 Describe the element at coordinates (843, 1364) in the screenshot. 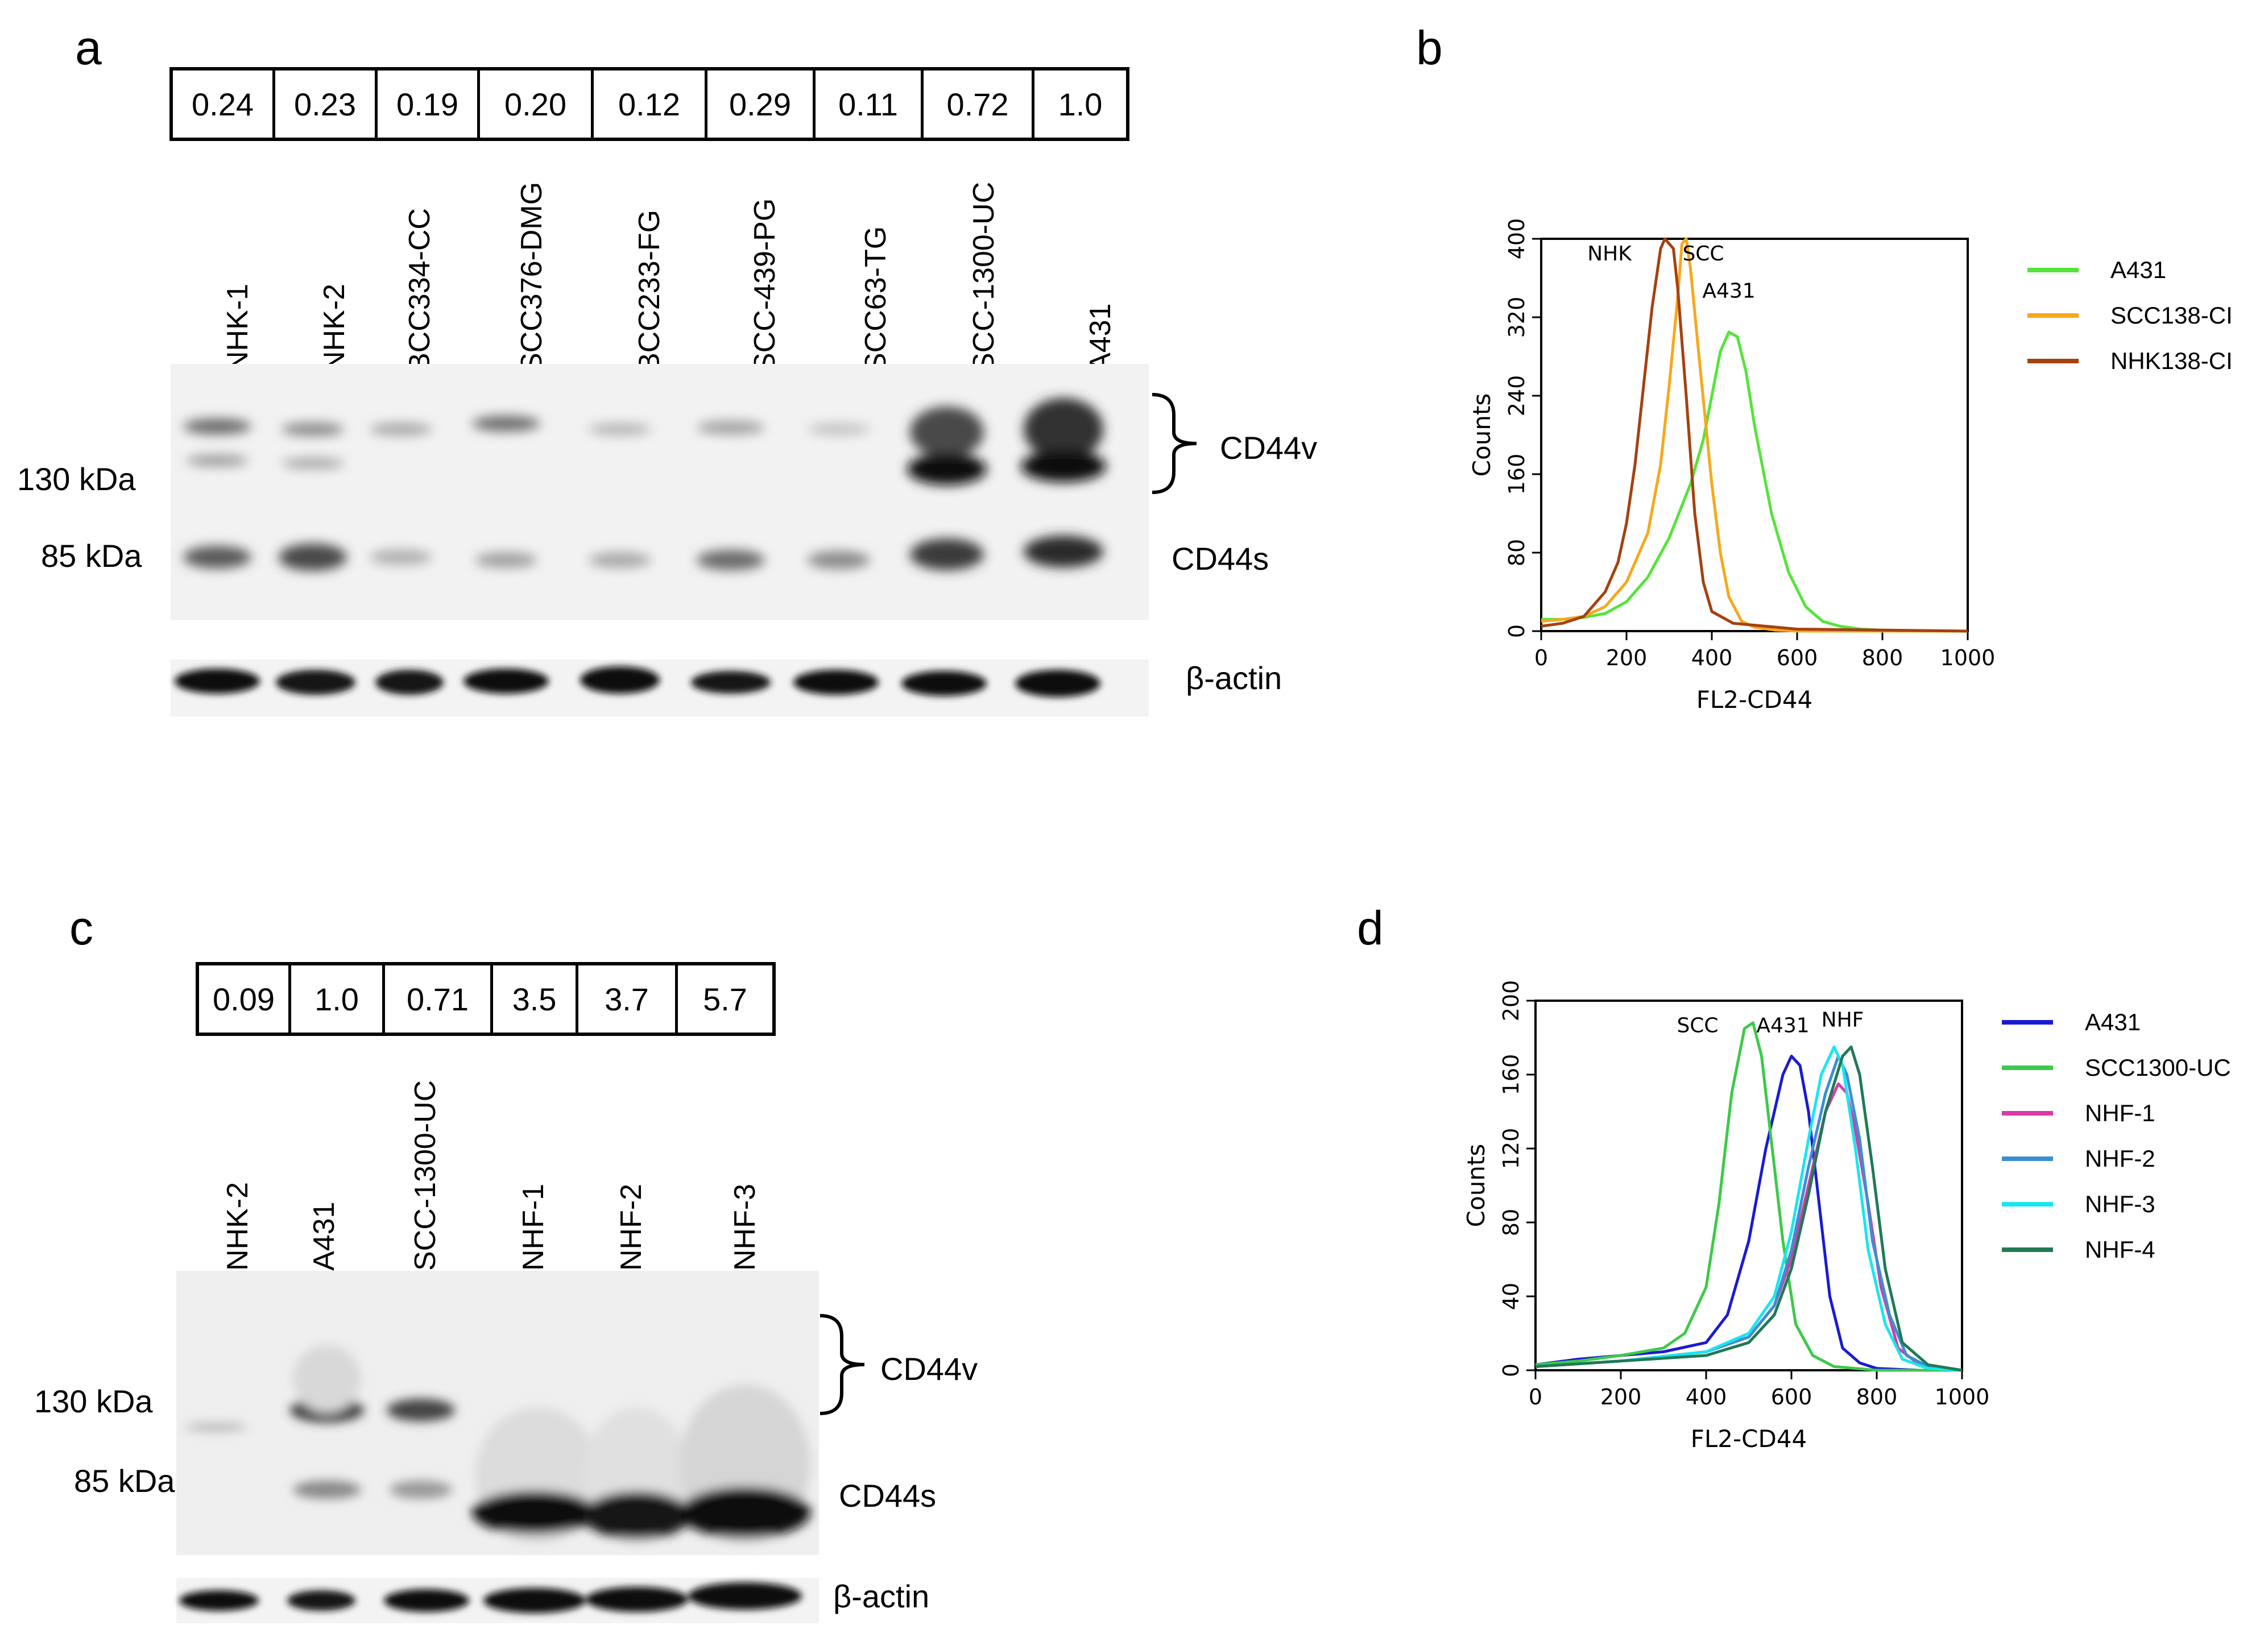

I see `cd44v-bracket` at that location.